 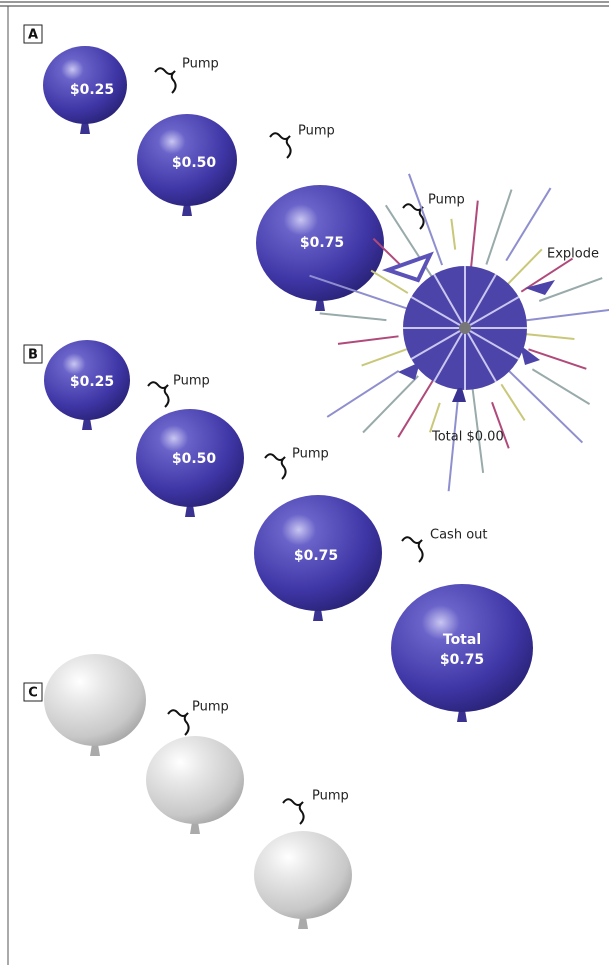 I want to click on panel-label: A, so click(x=33, y=35).